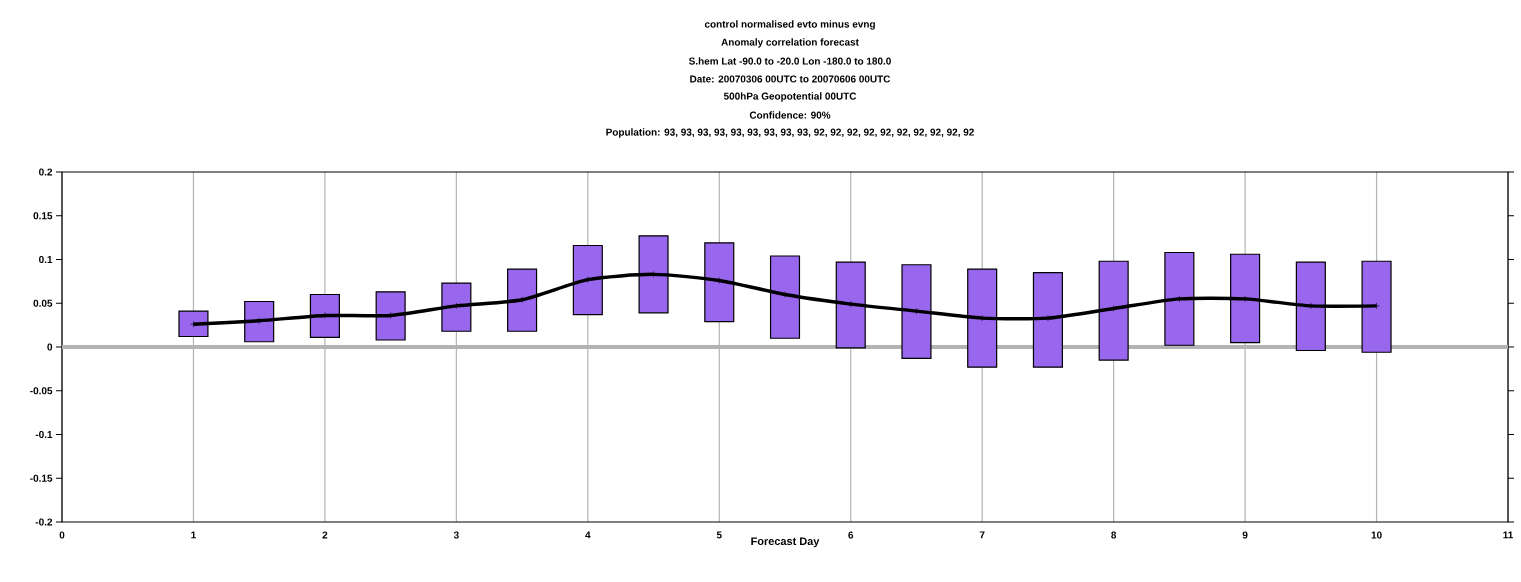  What do you see at coordinates (789, 25) in the screenshot?
I see `chart-title: control normalised evto minus evng` at bounding box center [789, 25].